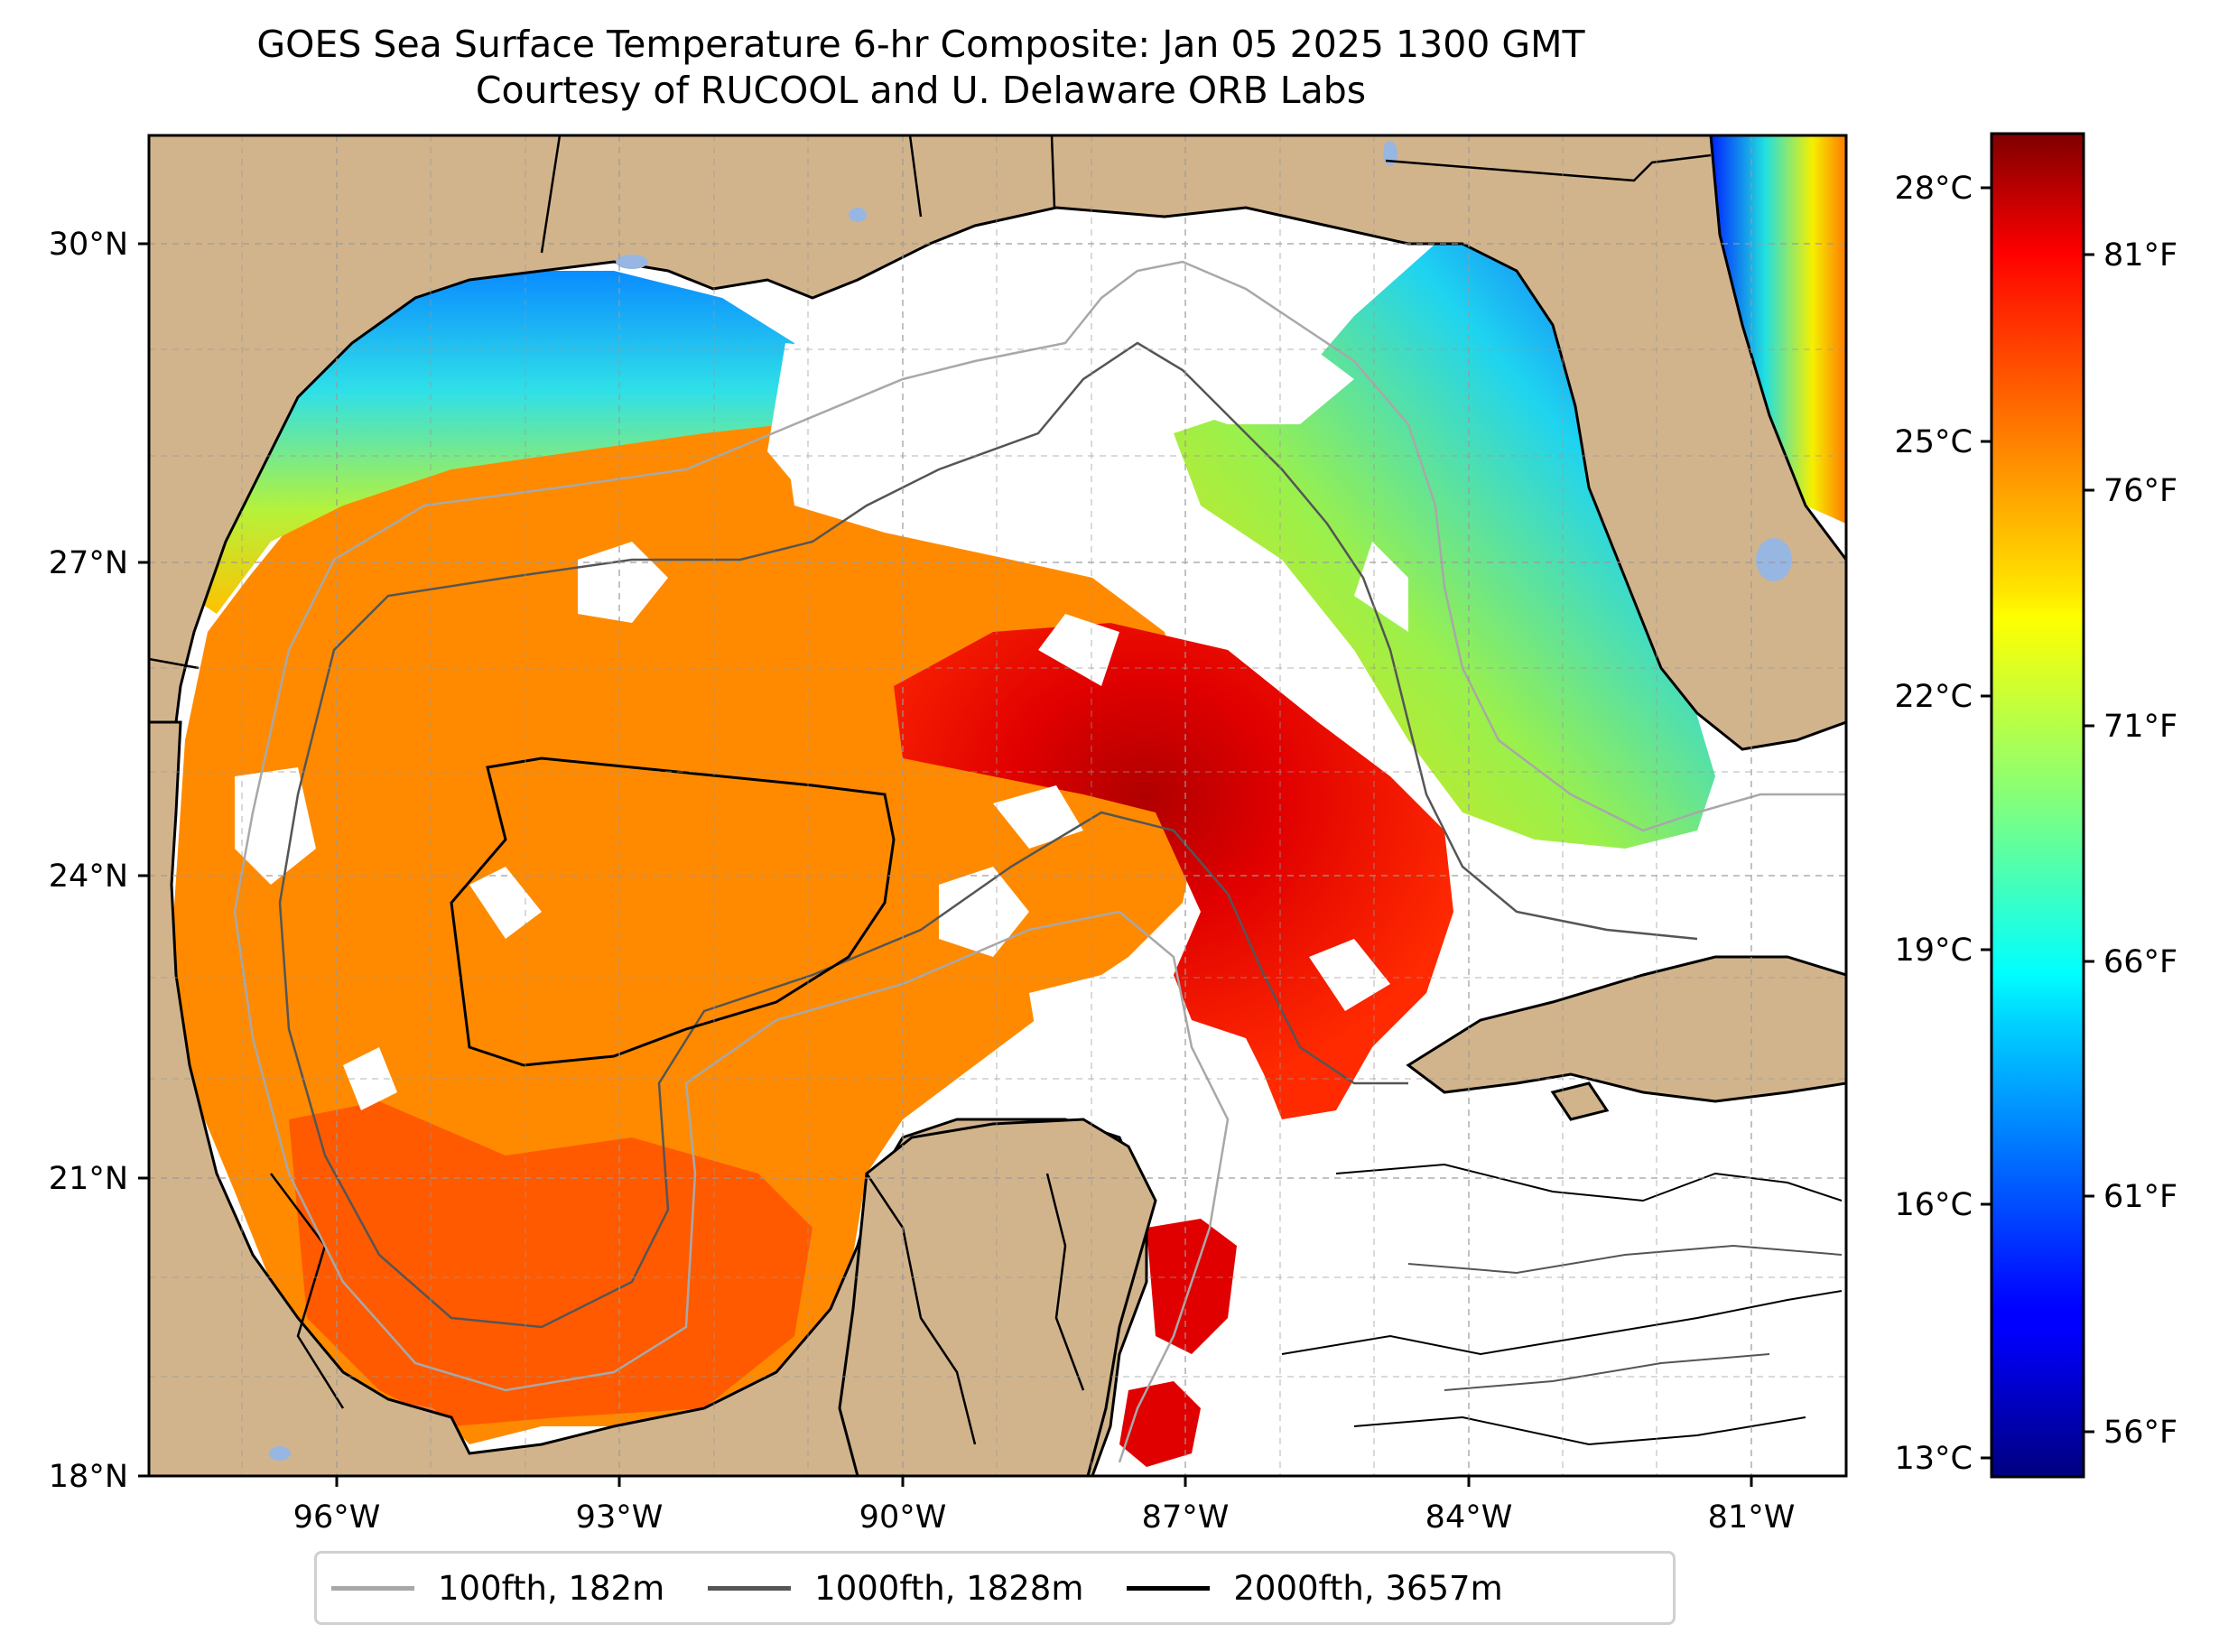  Describe the element at coordinates (1934, 1205) in the screenshot. I see `celsius-label: 16°C` at that location.